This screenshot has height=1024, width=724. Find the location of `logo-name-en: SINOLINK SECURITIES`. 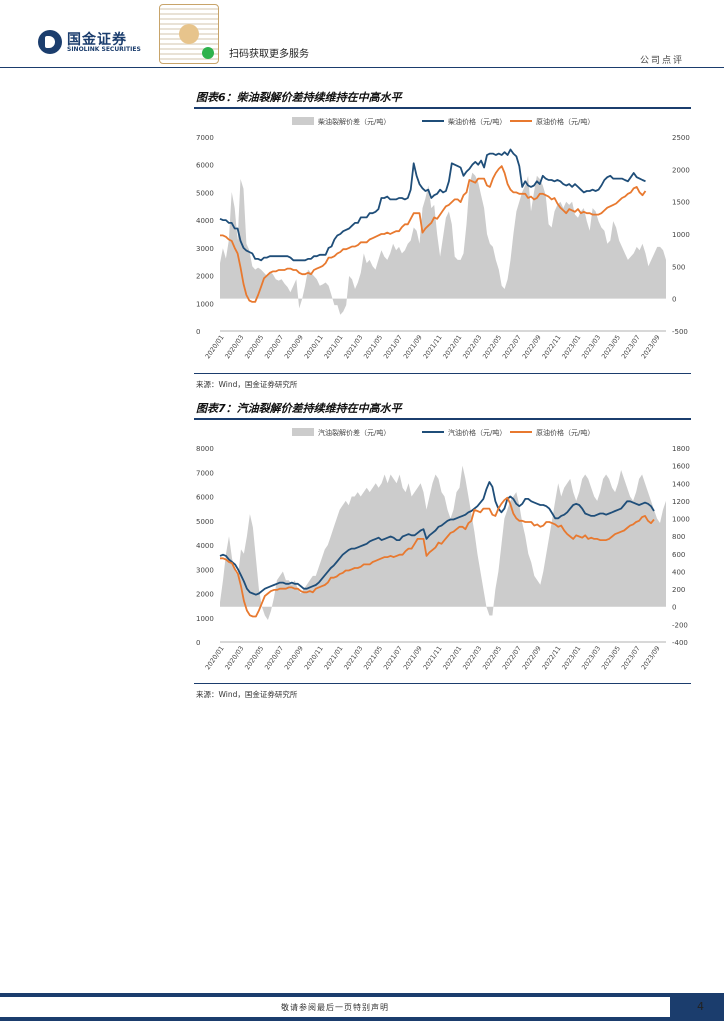

logo-name-en: SINOLINK SECURITIES is located at coordinates (104, 49).